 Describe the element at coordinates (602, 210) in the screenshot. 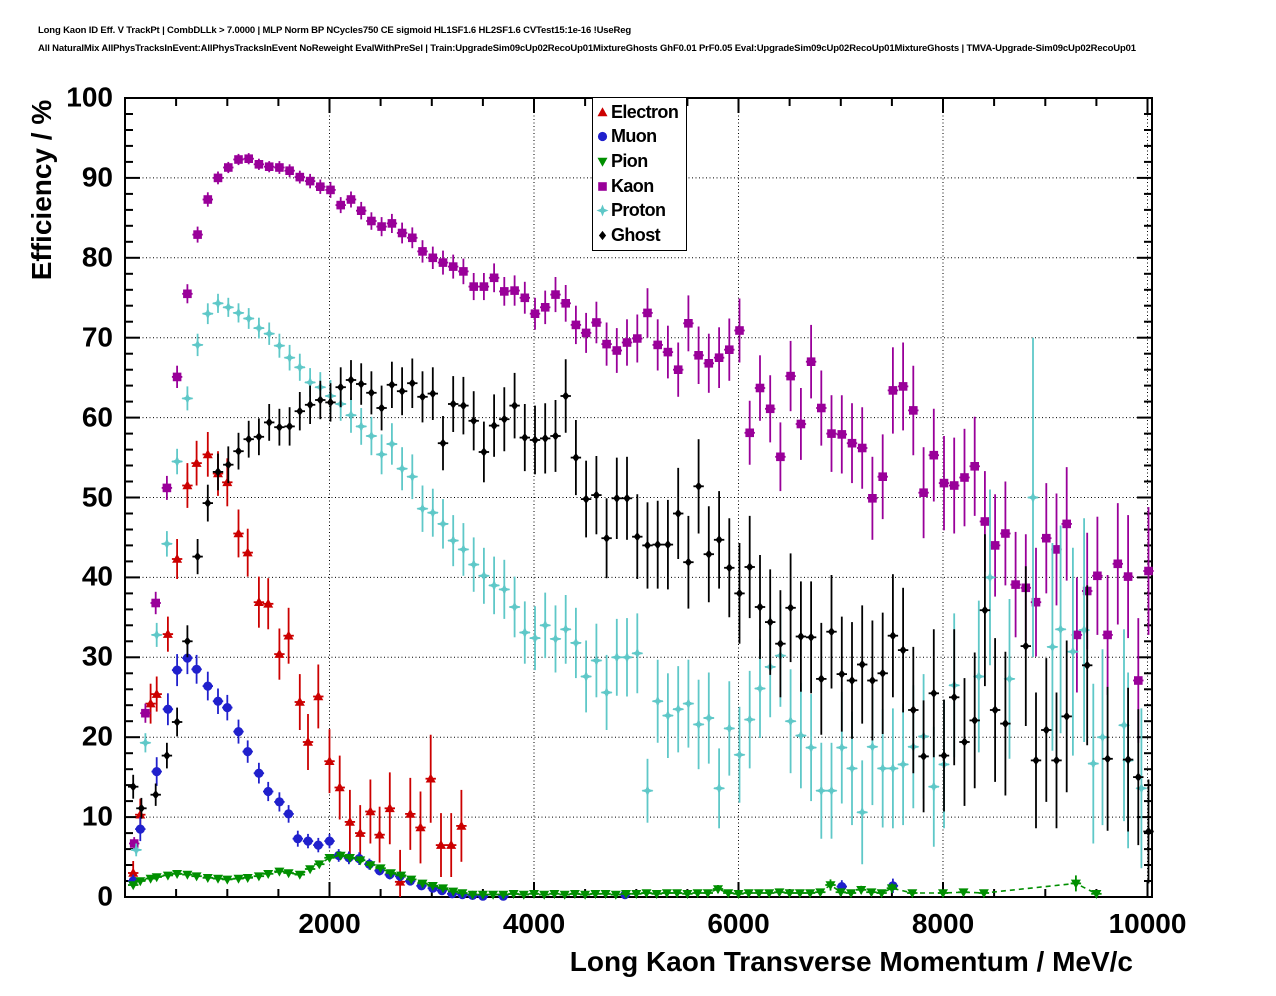

I see `legend-marker-proton-icon` at that location.